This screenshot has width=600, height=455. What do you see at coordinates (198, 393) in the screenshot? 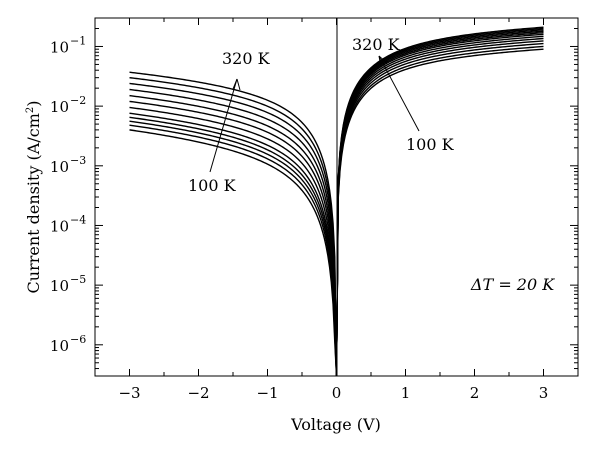
I see `x-tick-label: −2` at bounding box center [198, 393].